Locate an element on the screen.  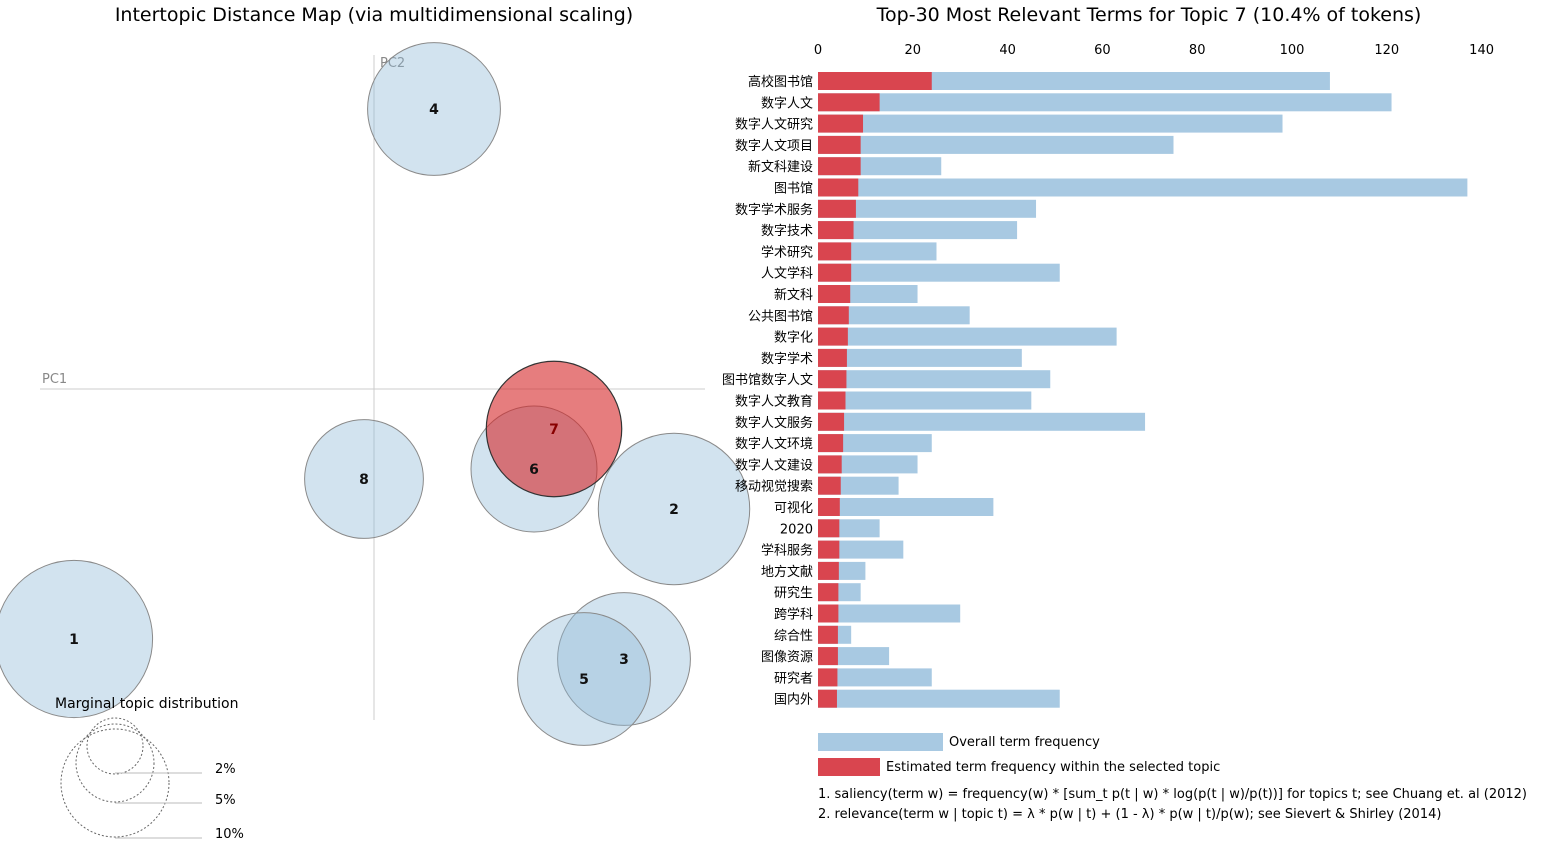
term-label: 学术研究 is located at coordinates (787, 252).